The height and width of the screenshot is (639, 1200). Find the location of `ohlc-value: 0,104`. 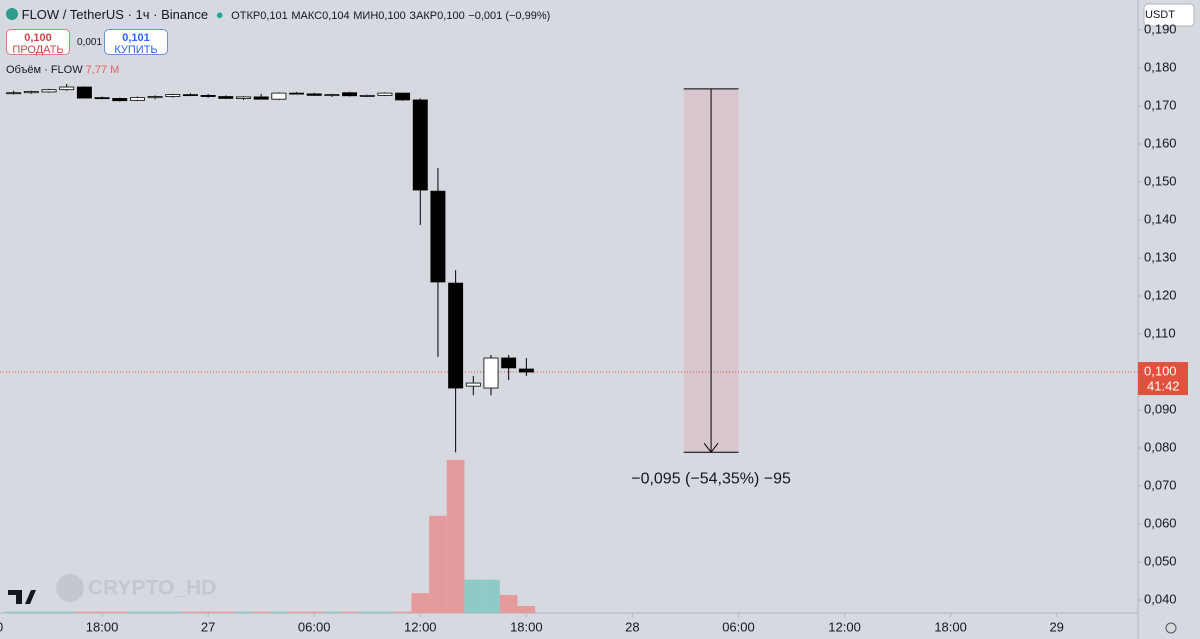

ohlc-value: 0,104 is located at coordinates (336, 16).